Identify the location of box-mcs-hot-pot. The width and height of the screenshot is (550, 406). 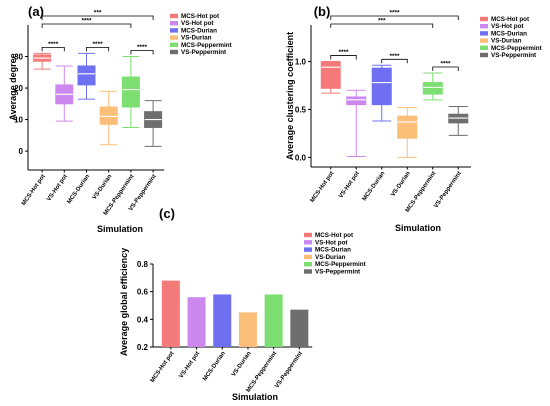
(330, 75).